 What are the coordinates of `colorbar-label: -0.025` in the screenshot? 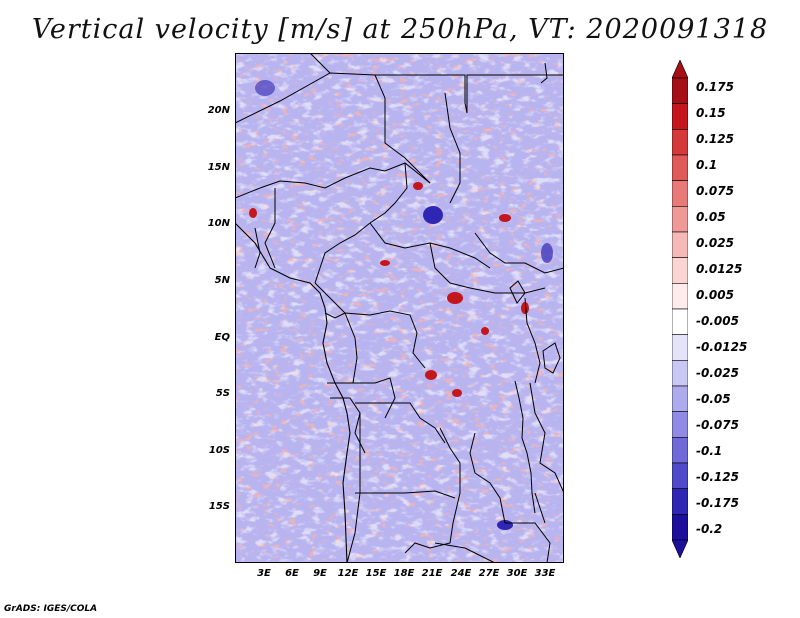 It's located at (717, 373).